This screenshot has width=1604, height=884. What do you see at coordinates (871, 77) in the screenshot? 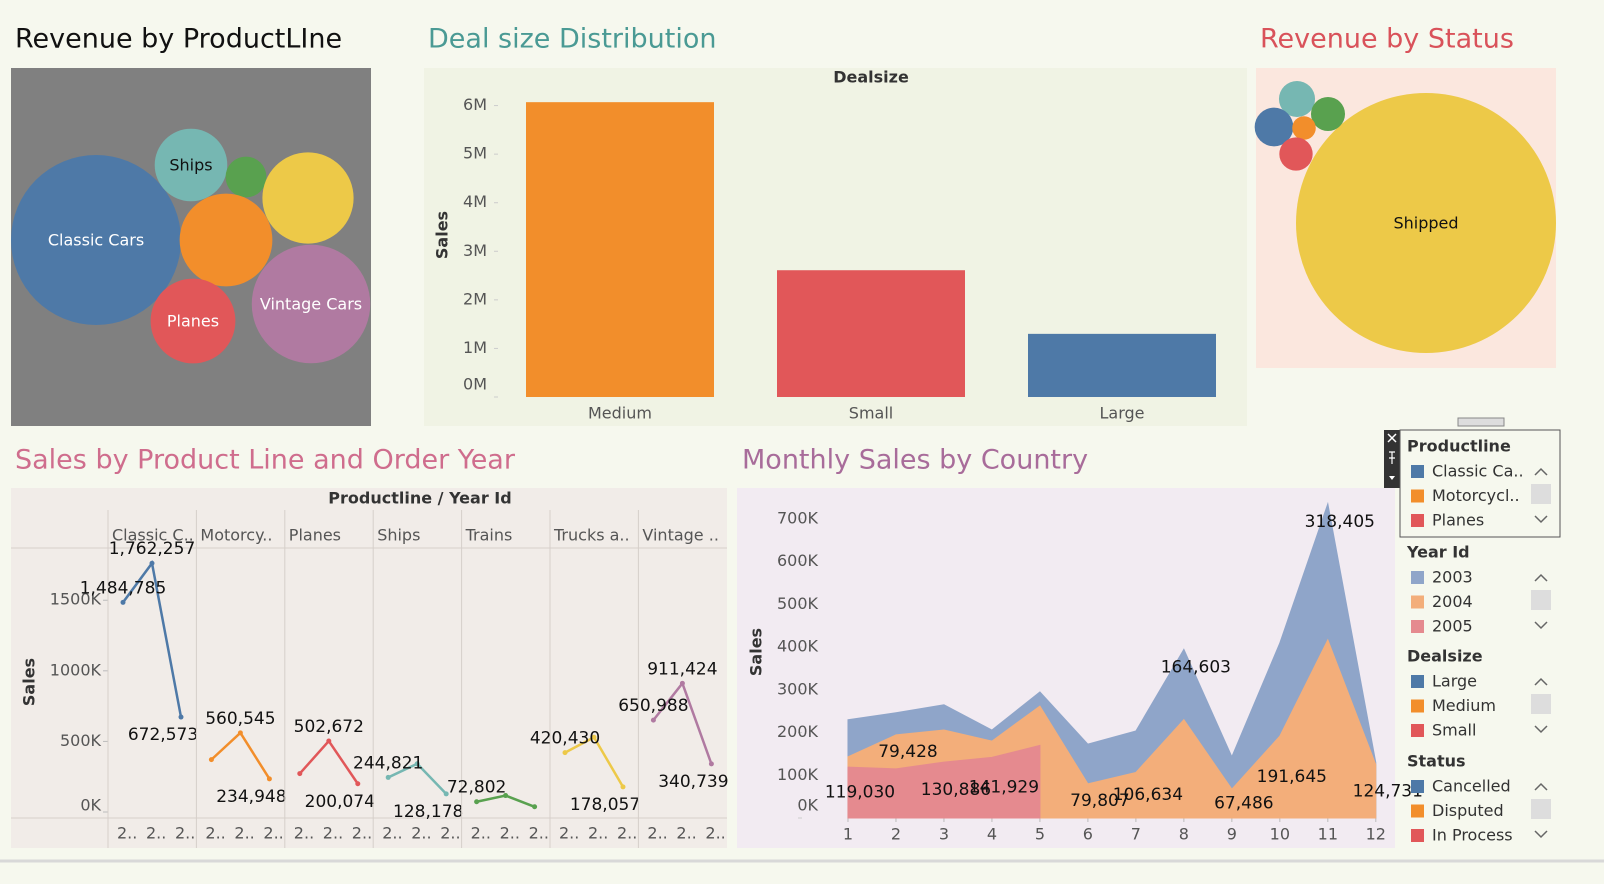
I see `chart-header: Dealsize` at bounding box center [871, 77].